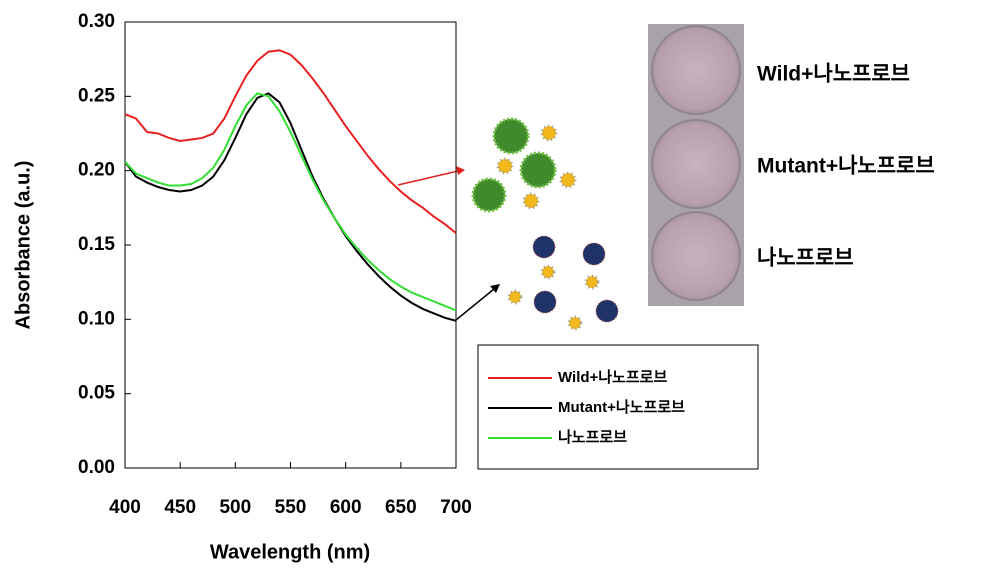  What do you see at coordinates (346, 507) in the screenshot?
I see `x-tick-label: 600` at bounding box center [346, 507].